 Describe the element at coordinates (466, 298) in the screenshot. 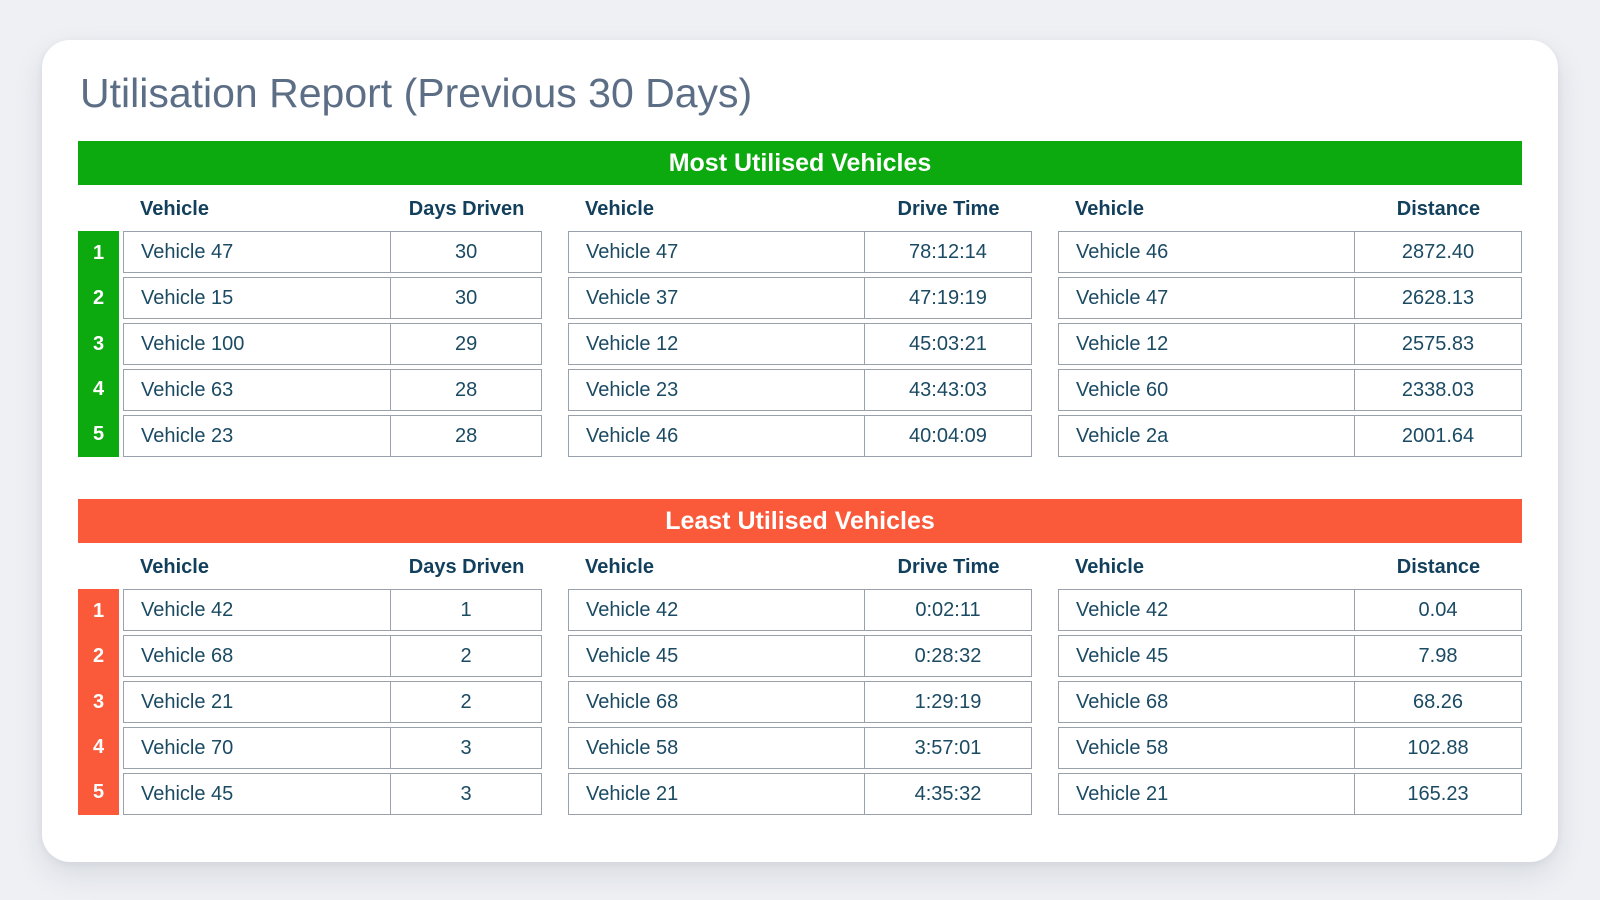

I see `days-driven-value-cell: 30` at that location.